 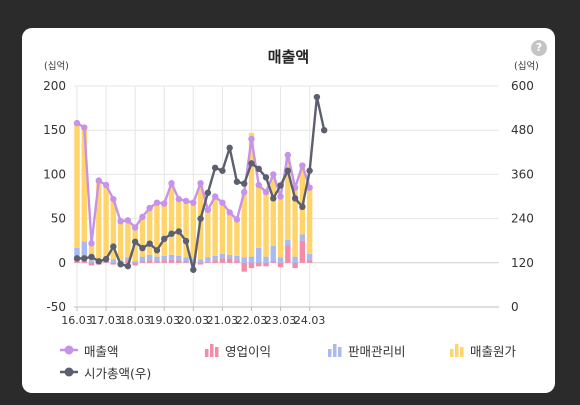 I want to click on right-axis-unit: (십억), so click(x=526, y=66).